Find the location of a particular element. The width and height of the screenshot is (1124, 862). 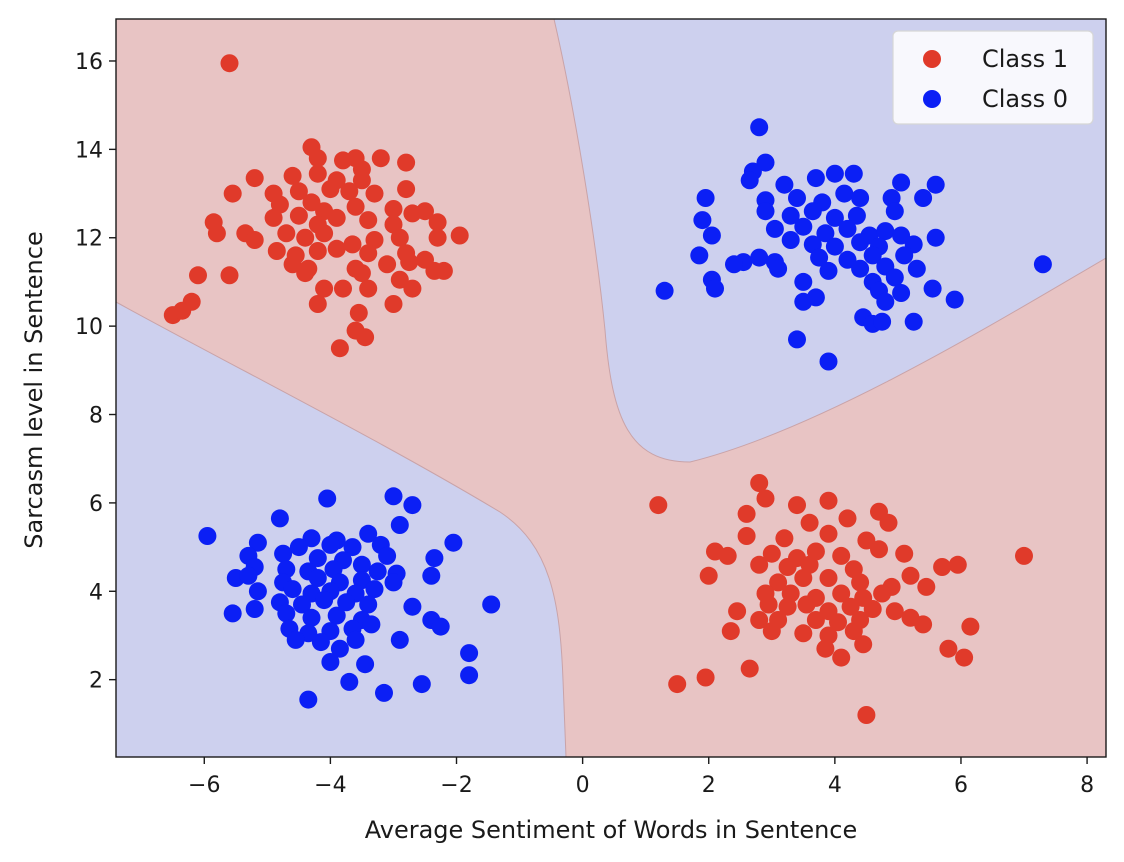

x-tick-label: 8 is located at coordinates (1087, 785).